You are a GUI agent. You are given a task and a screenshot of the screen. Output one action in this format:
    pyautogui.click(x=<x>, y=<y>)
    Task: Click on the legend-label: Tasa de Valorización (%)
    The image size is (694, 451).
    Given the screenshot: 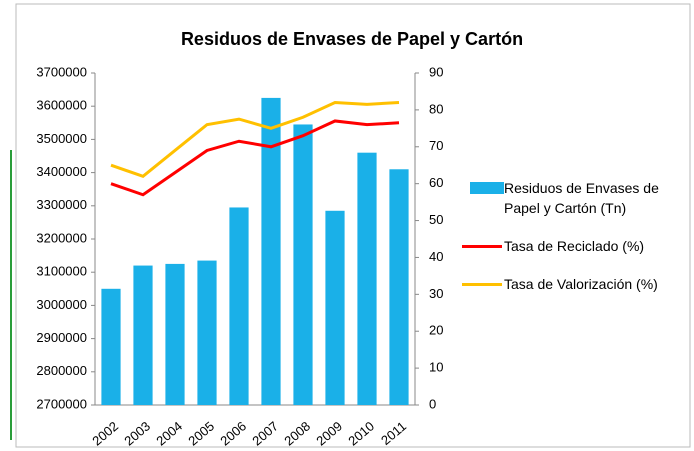 What is the action you would take?
    pyautogui.click(x=581, y=284)
    